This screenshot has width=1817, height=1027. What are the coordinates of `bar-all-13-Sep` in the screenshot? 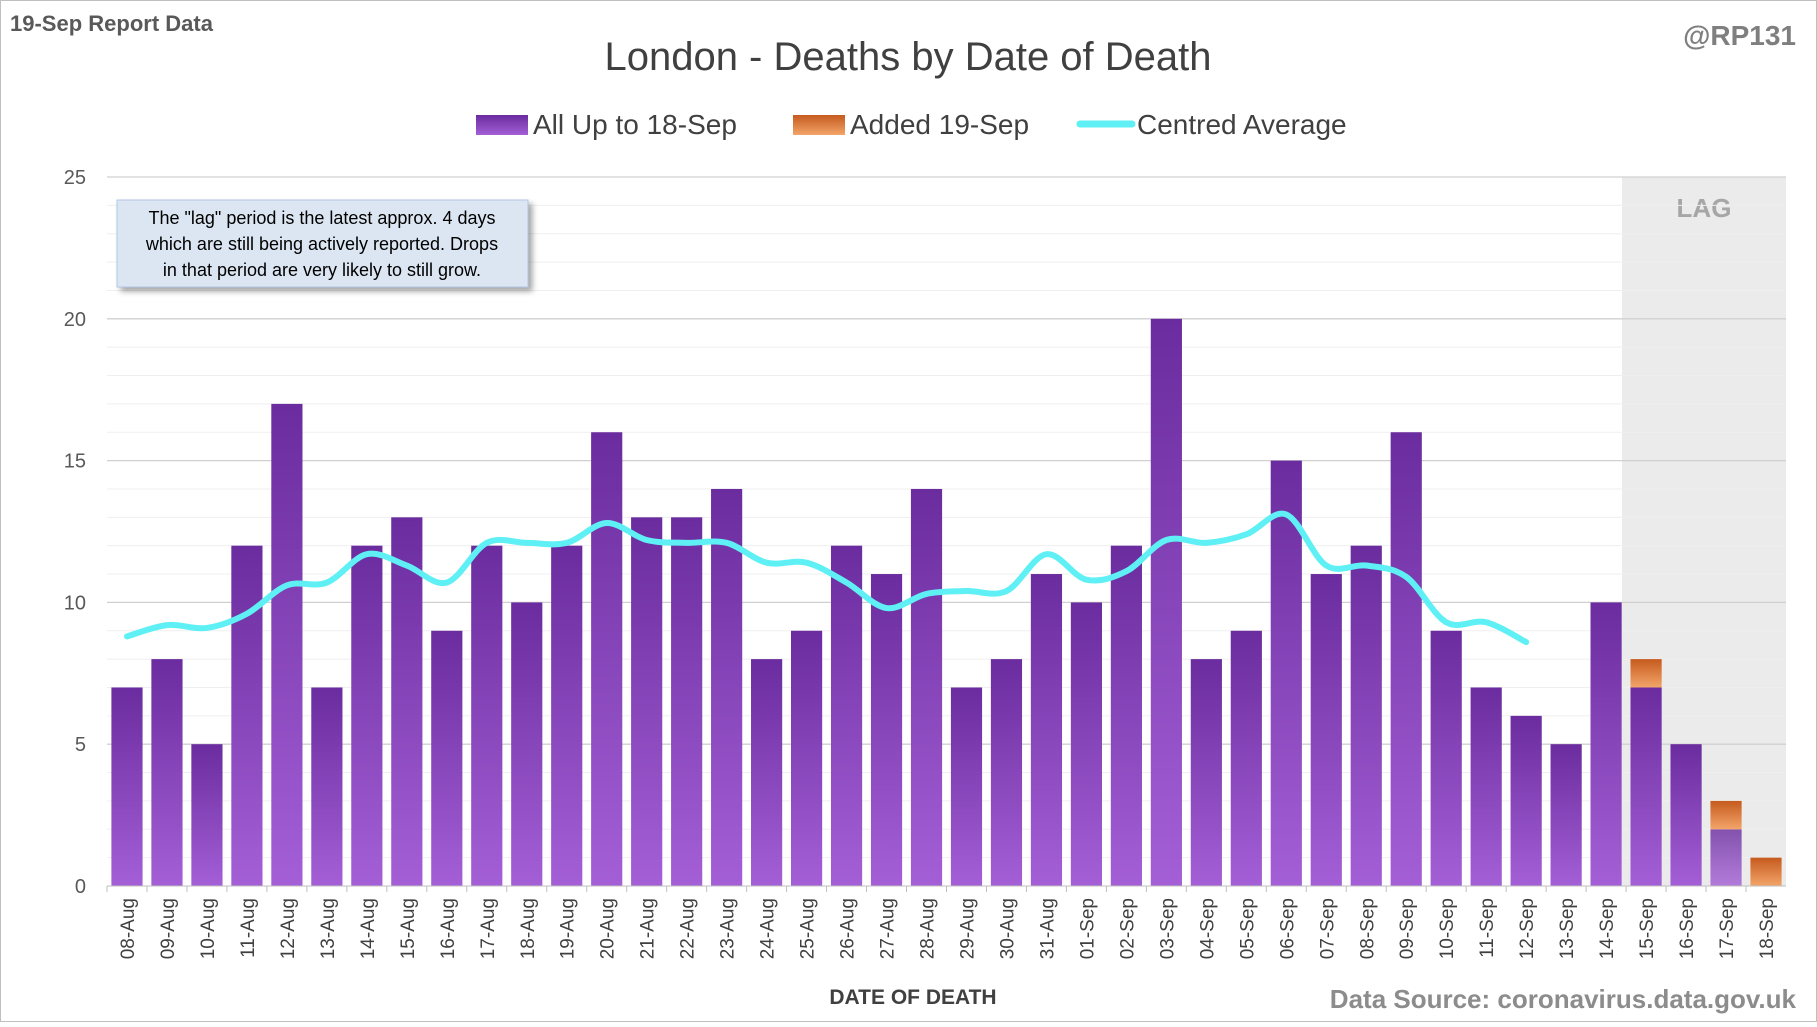 It's located at (1566, 815).